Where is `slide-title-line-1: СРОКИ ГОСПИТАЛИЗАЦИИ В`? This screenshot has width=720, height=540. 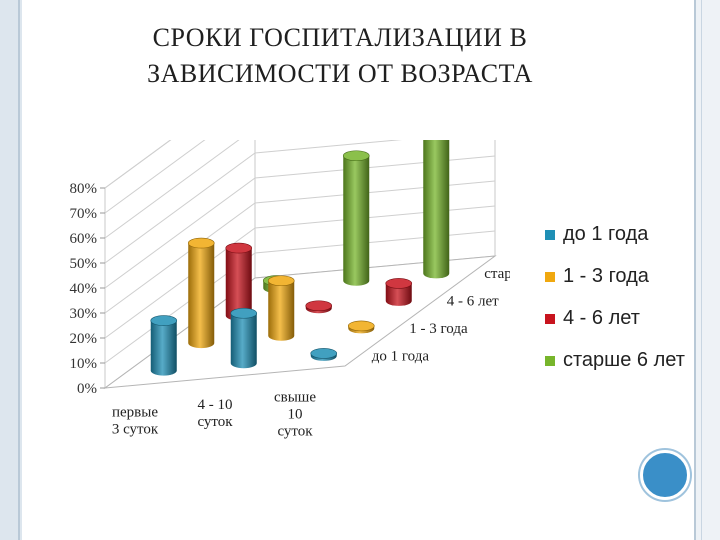 slide-title-line-1: СРОКИ ГОСПИТАЛИЗАЦИИ В is located at coordinates (340, 37).